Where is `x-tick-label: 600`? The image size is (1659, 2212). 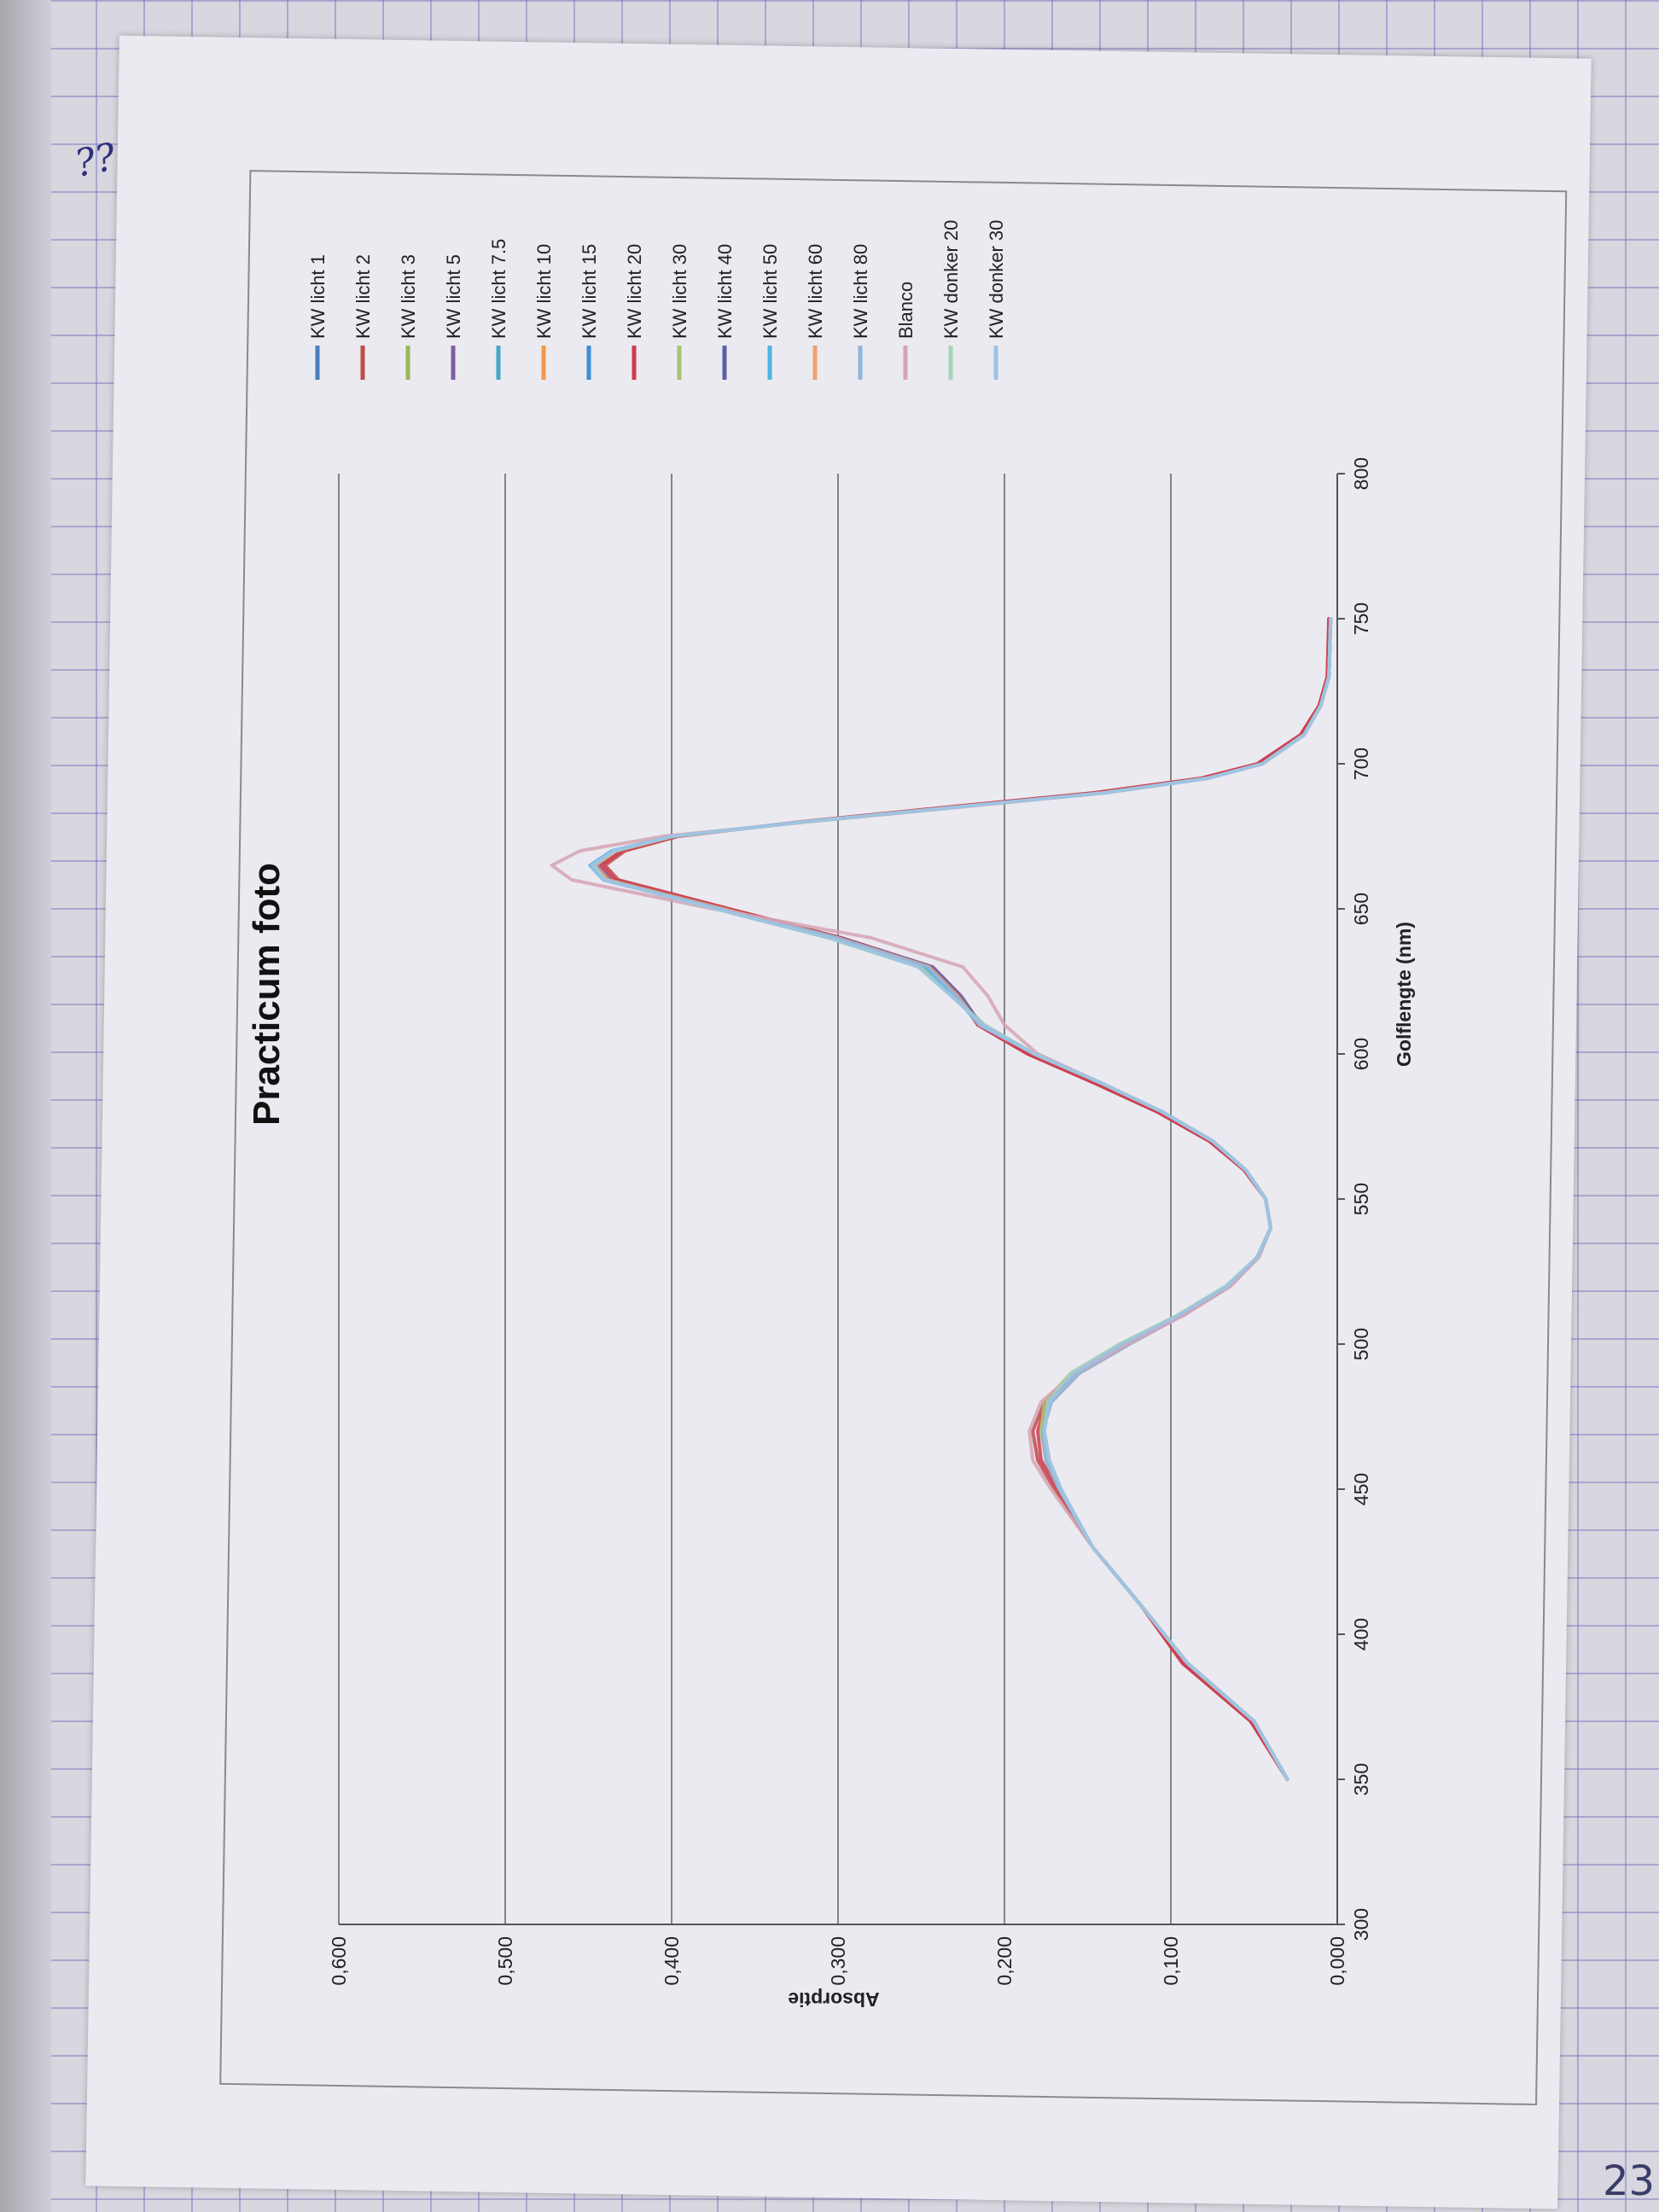 x-tick-label: 600 is located at coordinates (1361, 1054).